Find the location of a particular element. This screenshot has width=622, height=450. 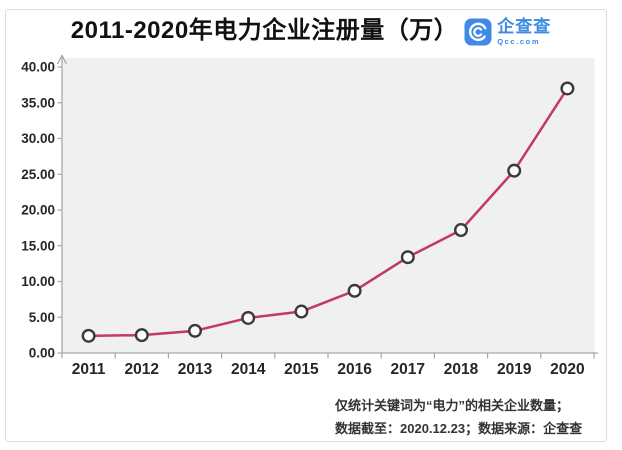

x-axis-label: 2018 is located at coordinates (461, 369).